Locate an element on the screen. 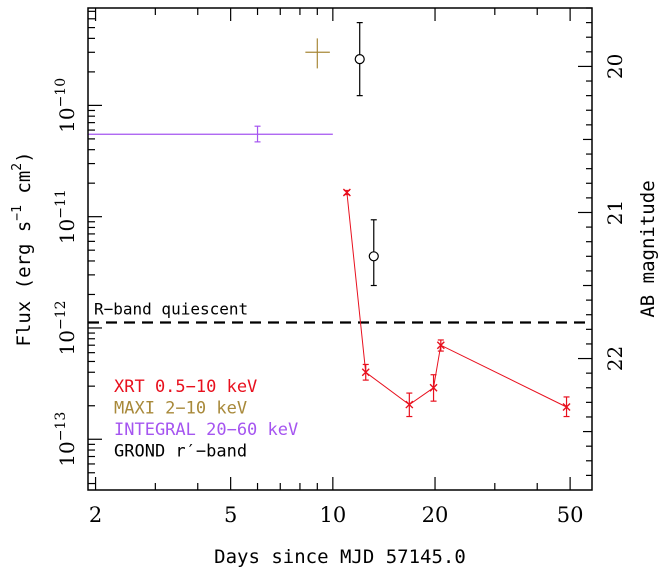 The image size is (665, 572). y-tick-exponent: −13 is located at coordinates (61, 427).